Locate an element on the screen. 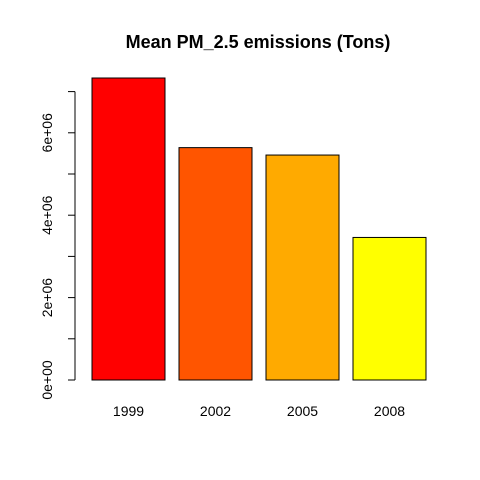 The image size is (480, 480). y-tick-label: 6e+06 is located at coordinates (47, 133).